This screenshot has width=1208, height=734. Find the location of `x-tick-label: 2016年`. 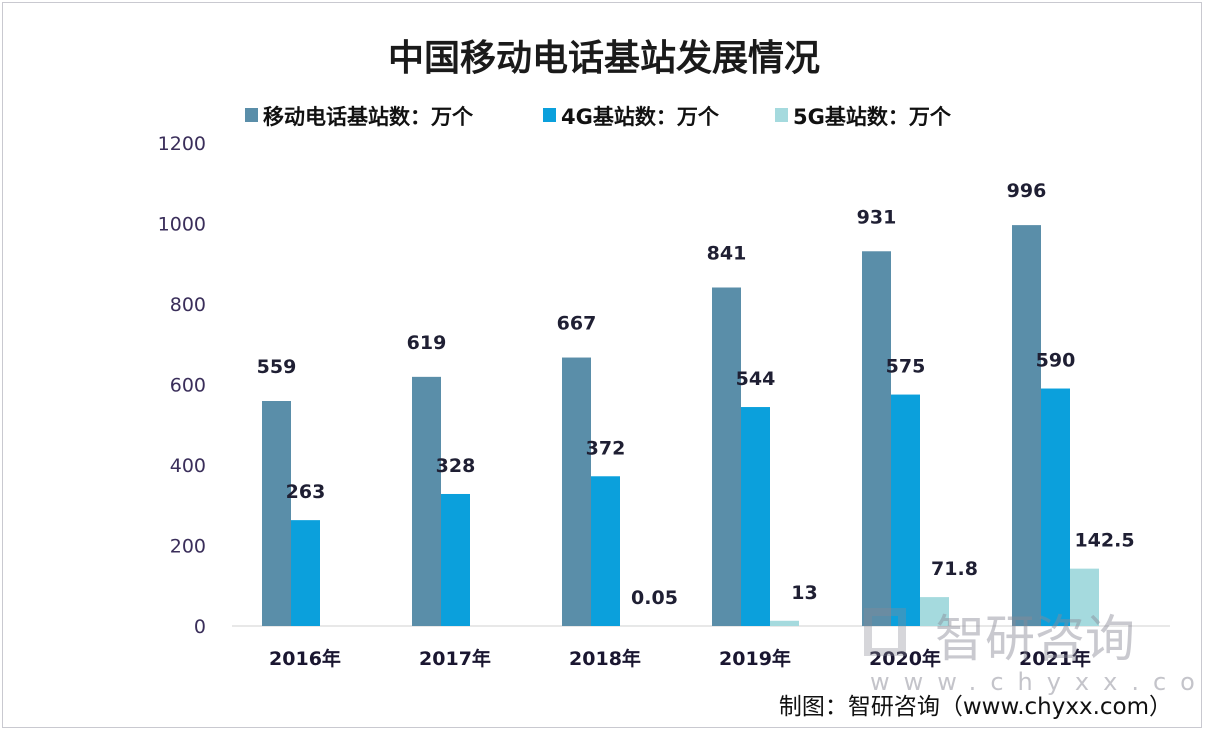

x-tick-label: 2016年 is located at coordinates (305, 658).